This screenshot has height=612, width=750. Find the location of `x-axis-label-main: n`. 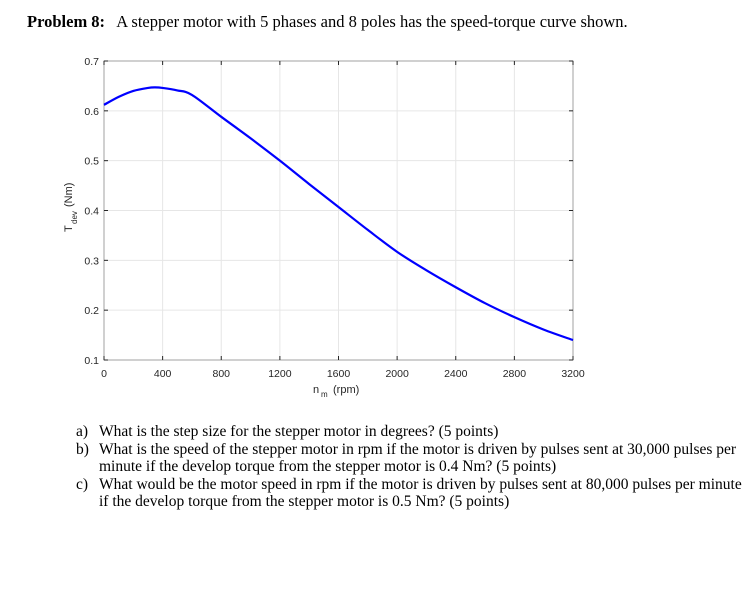

x-axis-label-main: n is located at coordinates (316, 390).